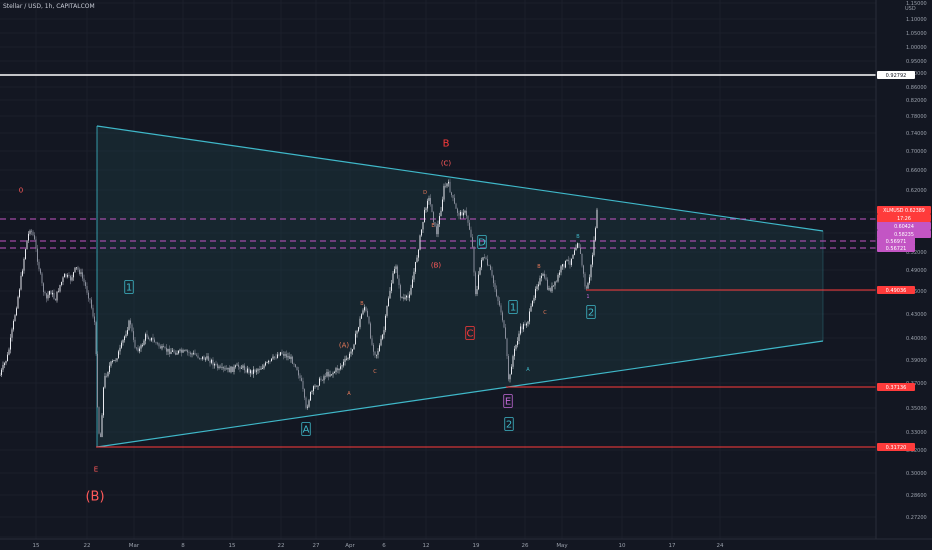 The image size is (932, 550). Describe the element at coordinates (916, 117) in the screenshot. I see `price-tick-label: 0.78000` at that location.